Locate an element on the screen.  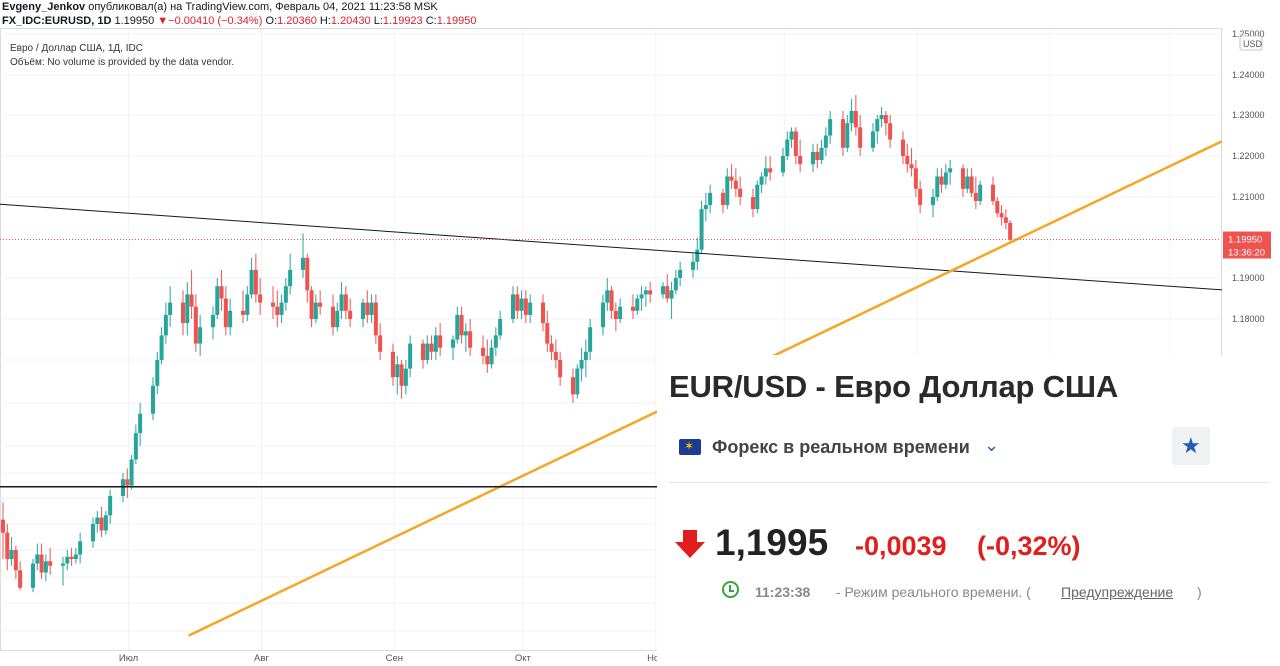
warning-link: Предупреждение is located at coordinates (1117, 592).